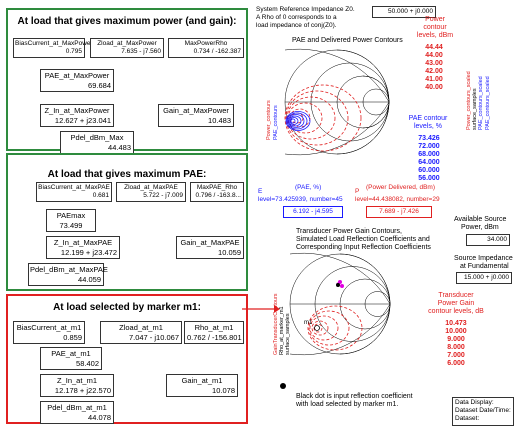  Describe the element at coordinates (400, 187) in the screenshot. I see `power-marker-header: (Power Delivered, dBm)` at that location.